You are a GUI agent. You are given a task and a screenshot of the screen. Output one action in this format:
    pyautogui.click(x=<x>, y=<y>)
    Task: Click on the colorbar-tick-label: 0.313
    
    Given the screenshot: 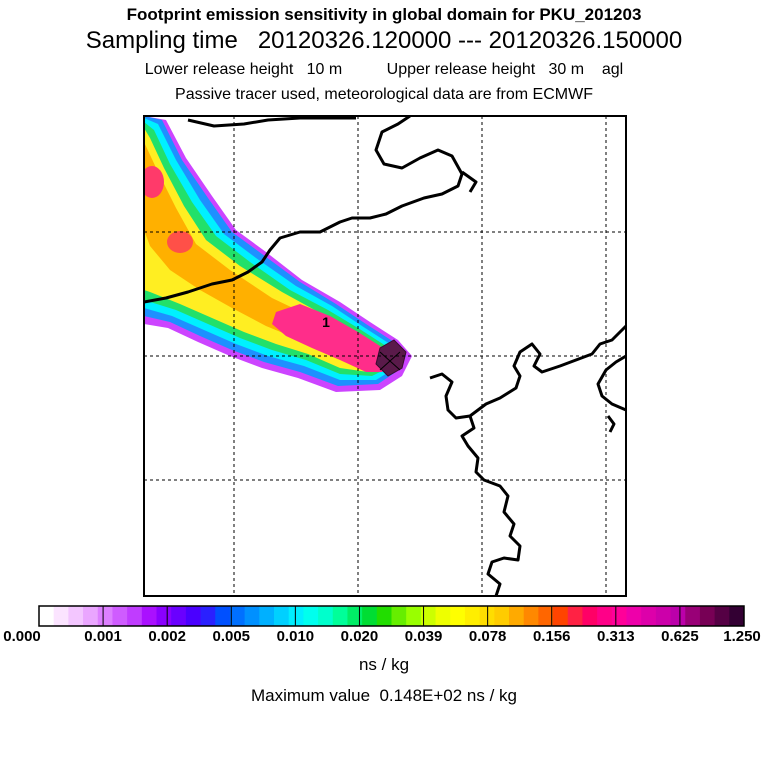 What is the action you would take?
    pyautogui.click(x=616, y=636)
    